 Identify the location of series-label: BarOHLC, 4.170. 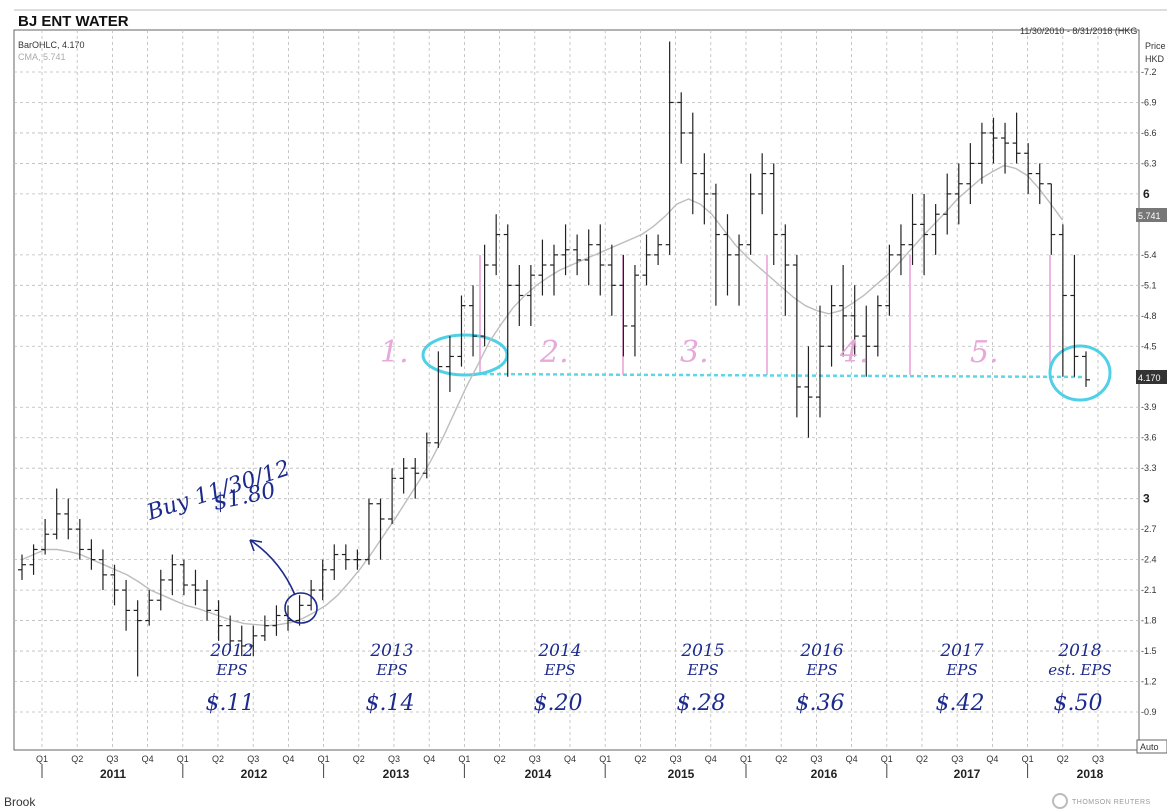
(51, 45).